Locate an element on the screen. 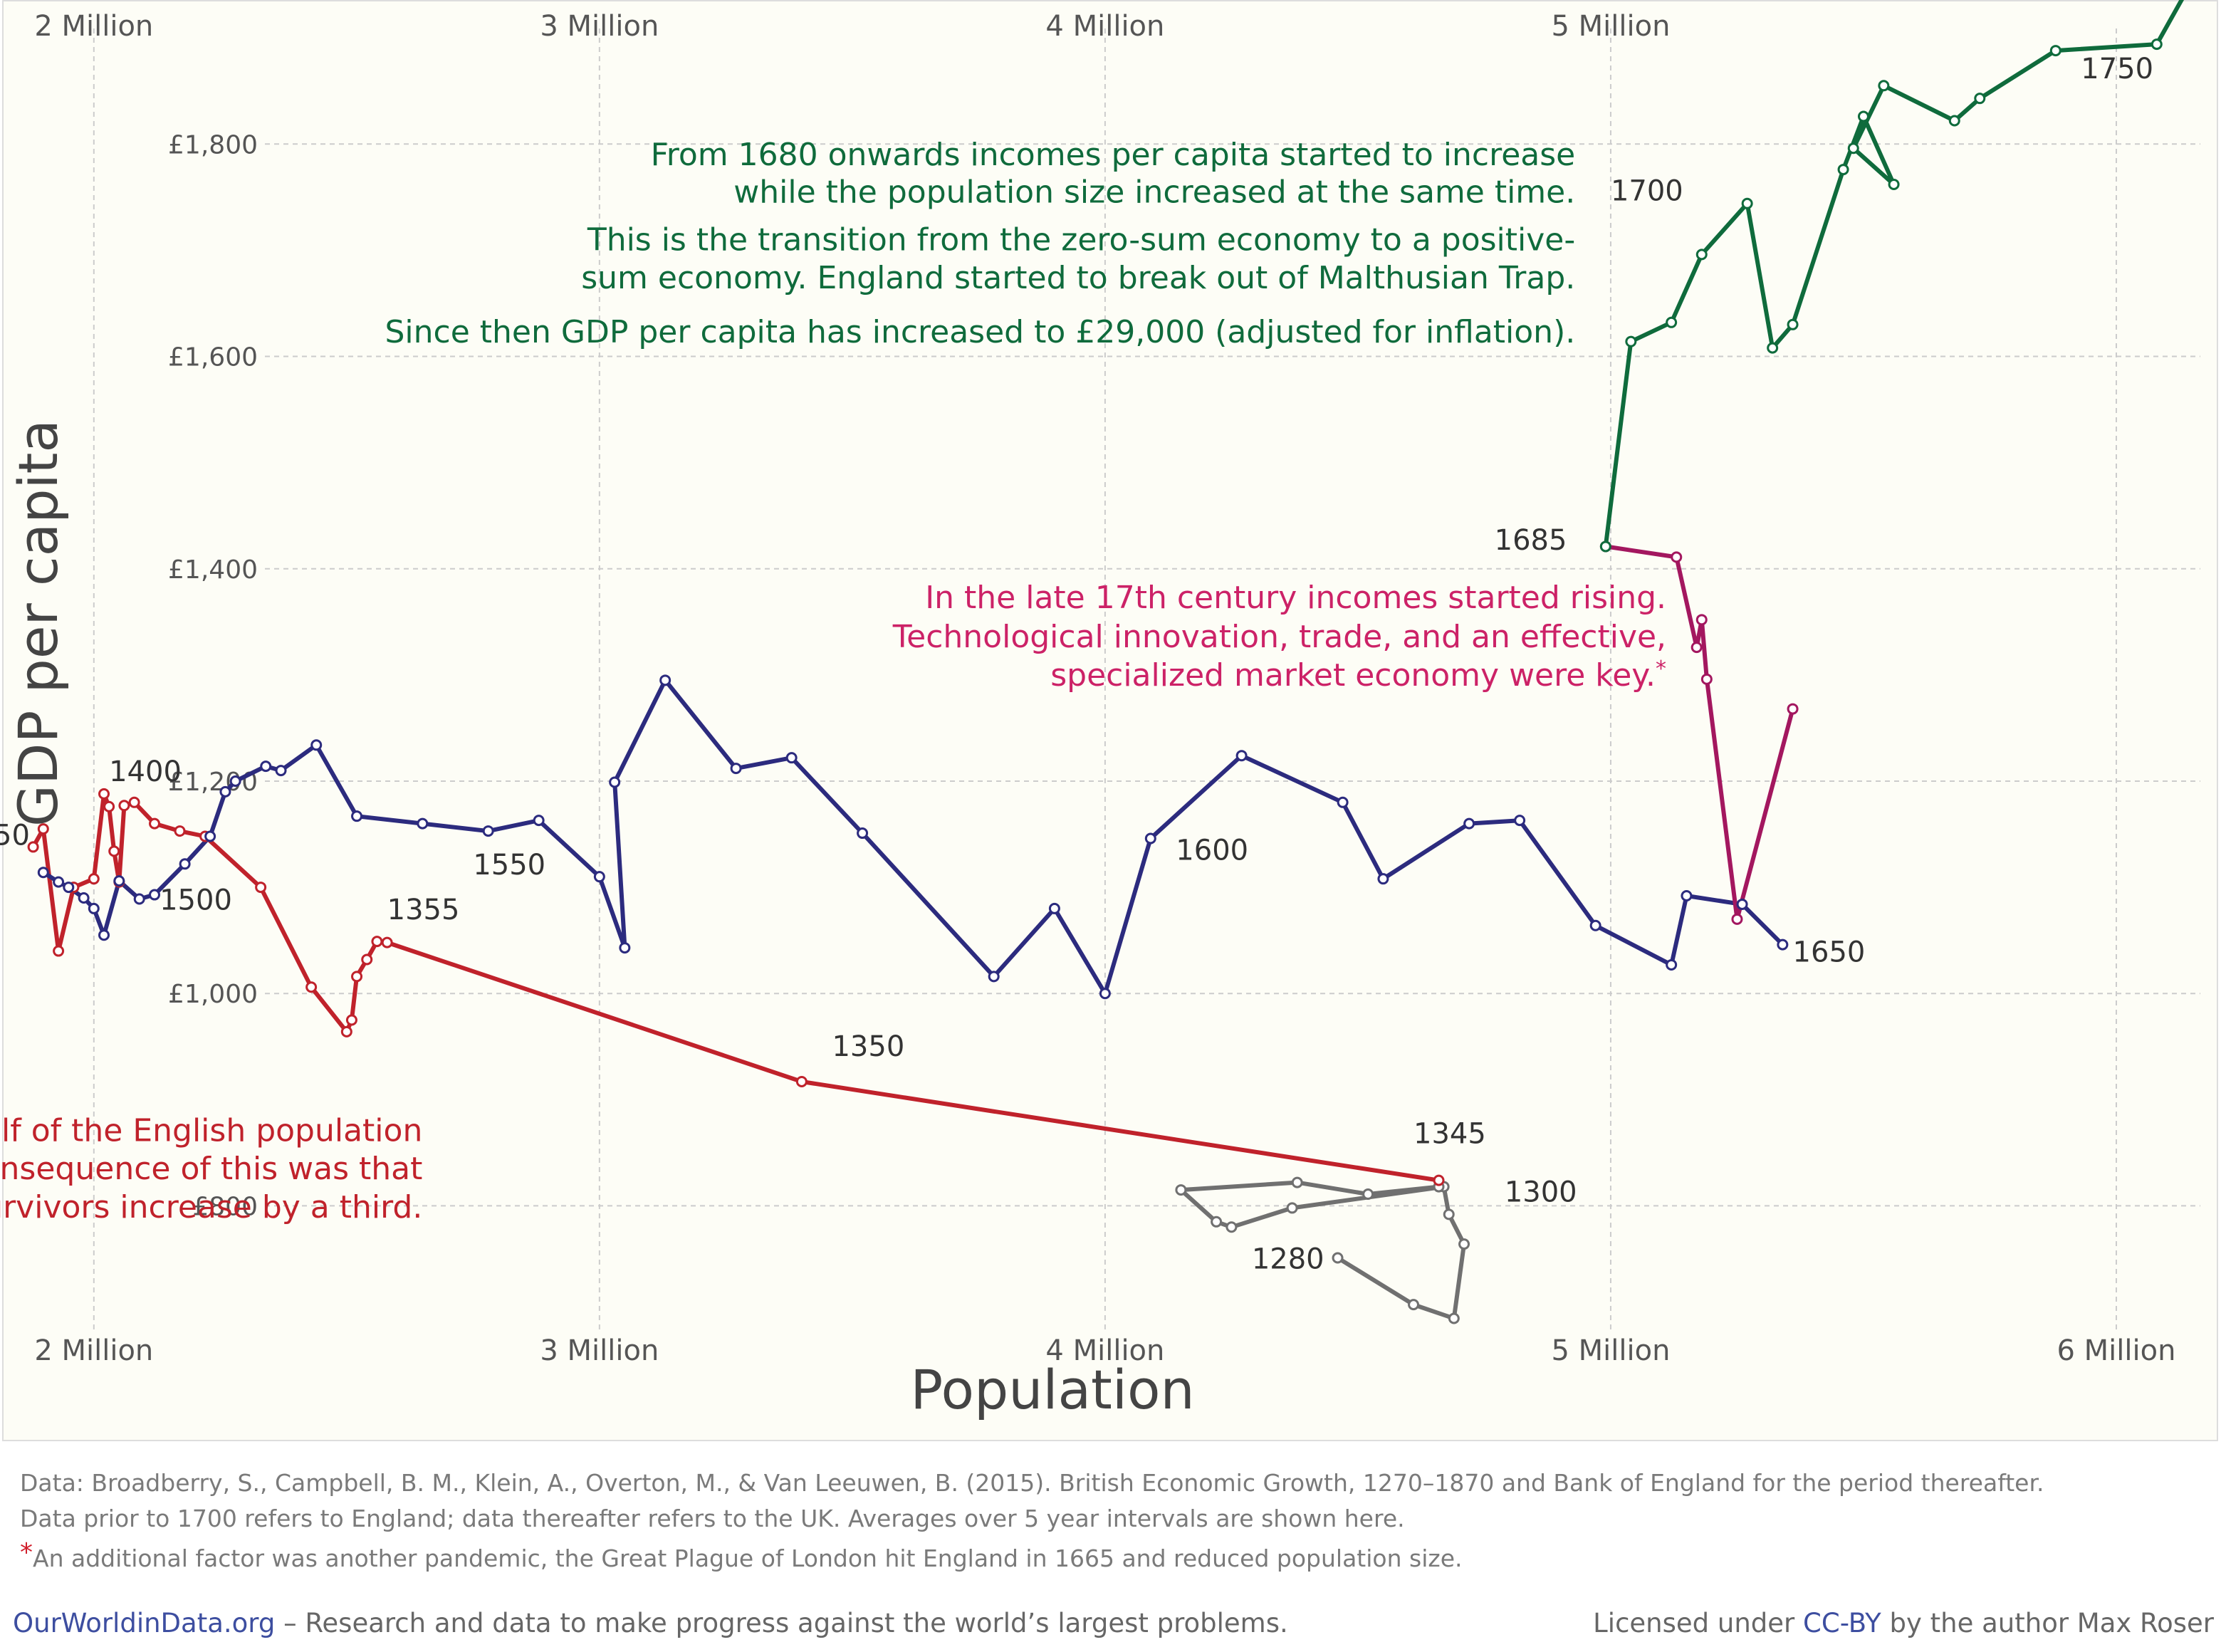  y-tick-label: £1,000 is located at coordinates (213, 995).